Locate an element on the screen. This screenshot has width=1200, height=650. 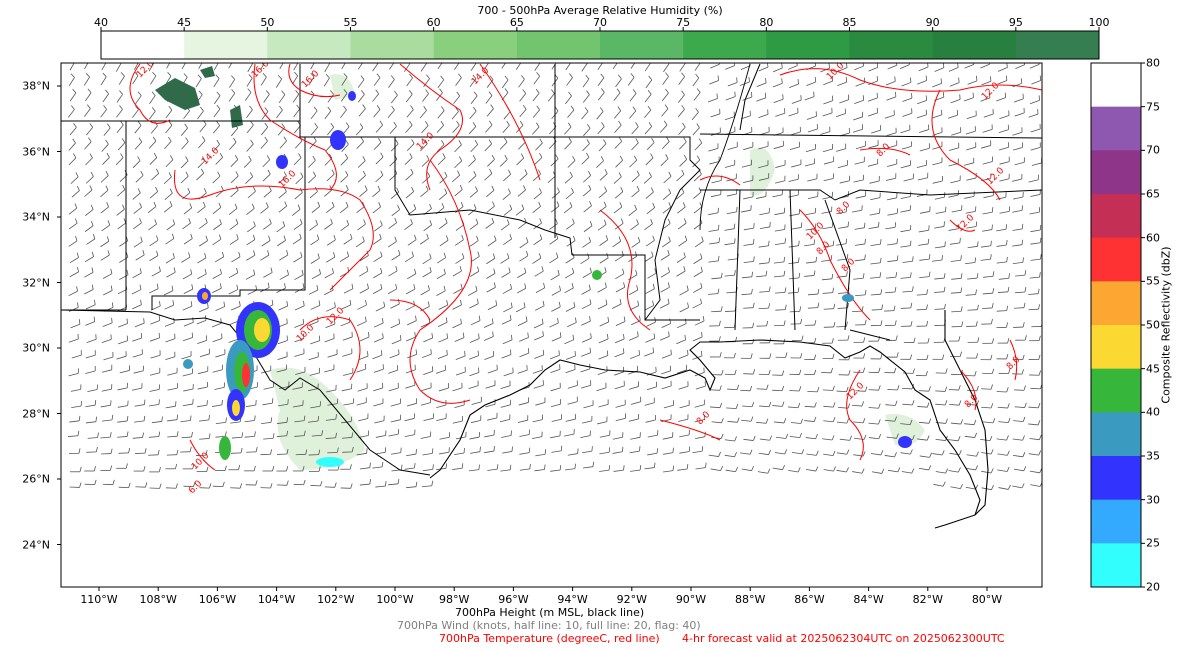
rh-colorbar-tick-label: 75 is located at coordinates (683, 22).